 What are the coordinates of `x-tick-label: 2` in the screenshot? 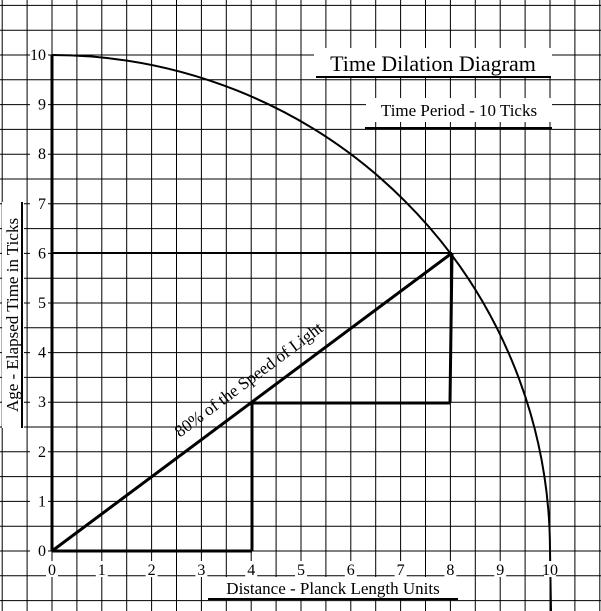 It's located at (152, 570).